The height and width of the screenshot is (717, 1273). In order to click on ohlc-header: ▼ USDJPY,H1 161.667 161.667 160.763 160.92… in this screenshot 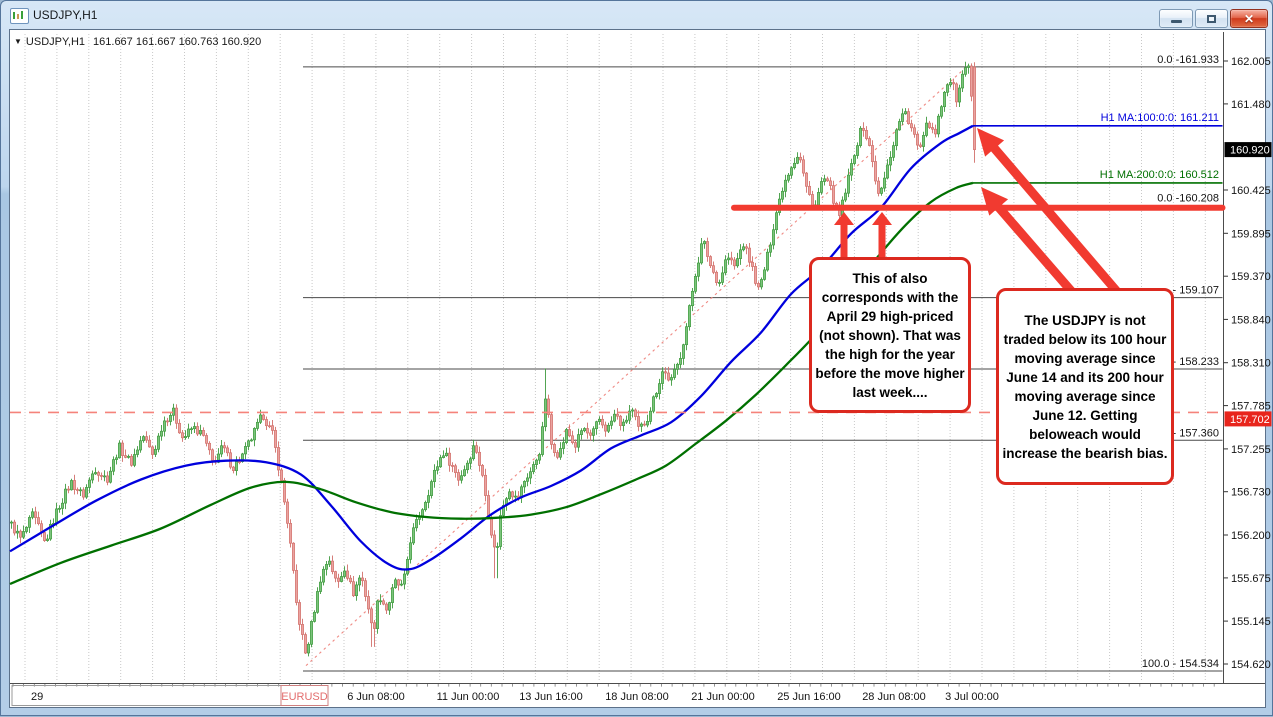, I will do `click(137, 42)`.